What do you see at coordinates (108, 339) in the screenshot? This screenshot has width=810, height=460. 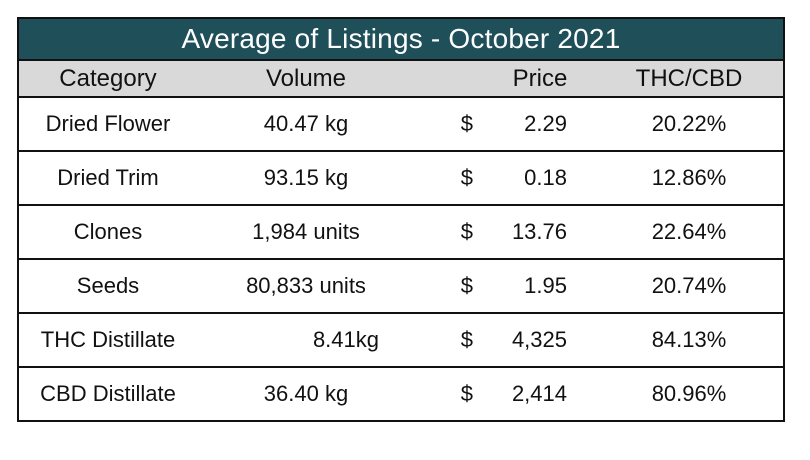 I see `category-cell: THC Distillate` at bounding box center [108, 339].